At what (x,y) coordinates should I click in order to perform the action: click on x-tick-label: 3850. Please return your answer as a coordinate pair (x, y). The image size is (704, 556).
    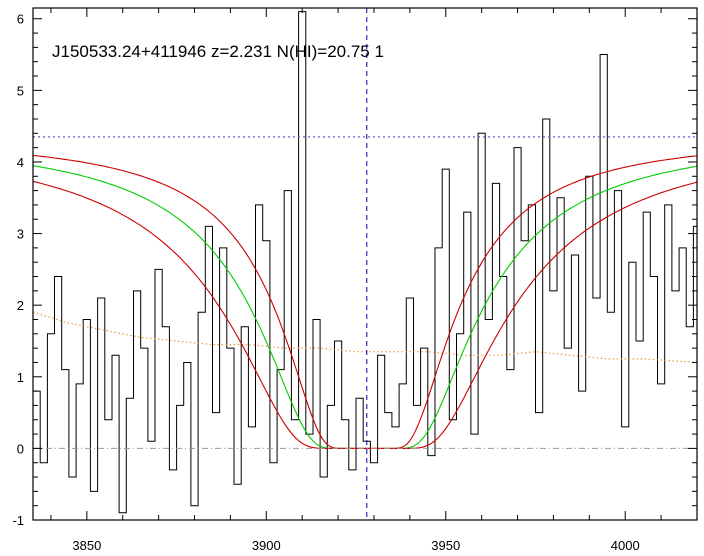
    Looking at the image, I should click on (86, 545).